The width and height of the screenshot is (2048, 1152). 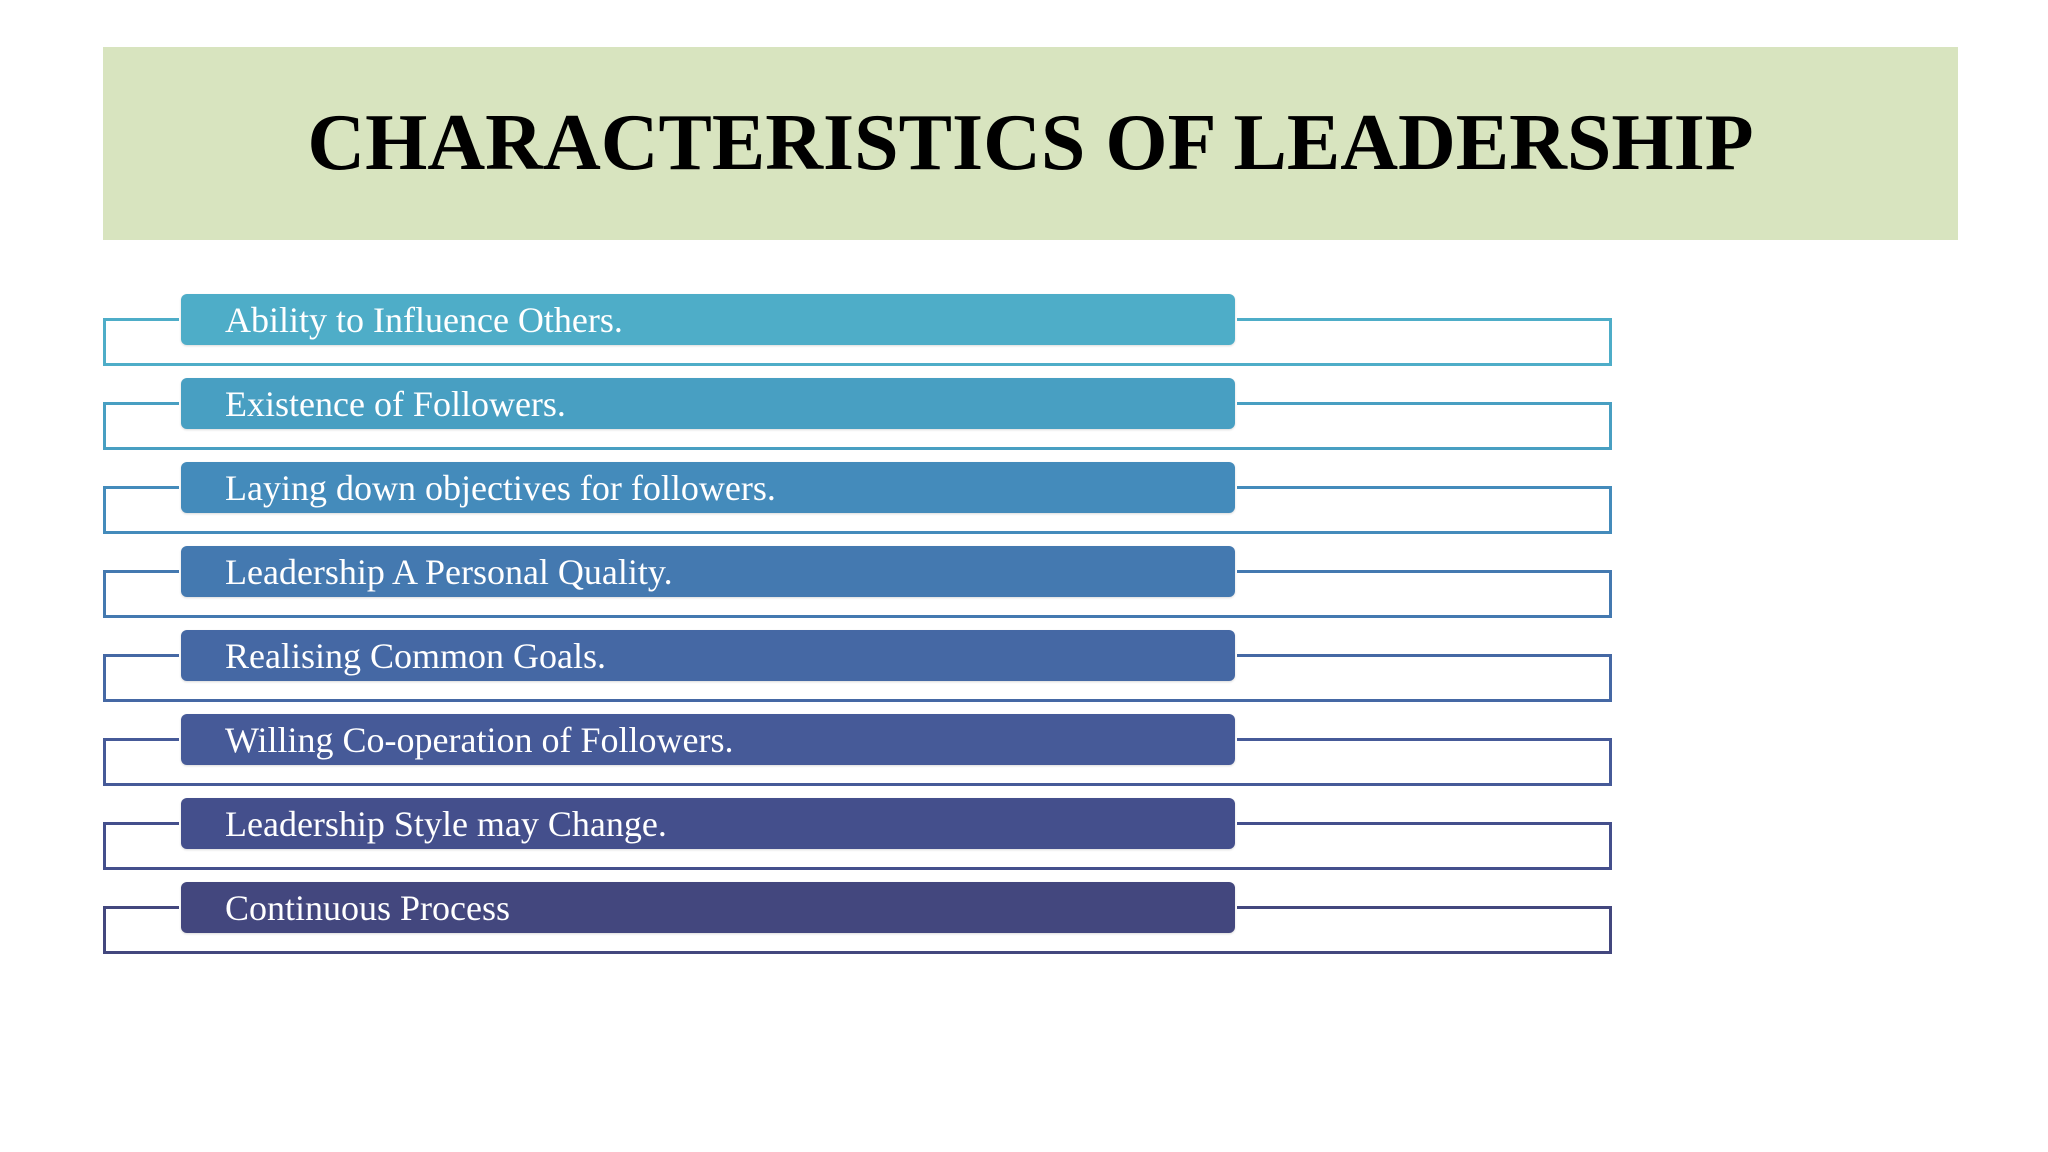 I want to click on item-pill: Existence of Followers., so click(x=708, y=403).